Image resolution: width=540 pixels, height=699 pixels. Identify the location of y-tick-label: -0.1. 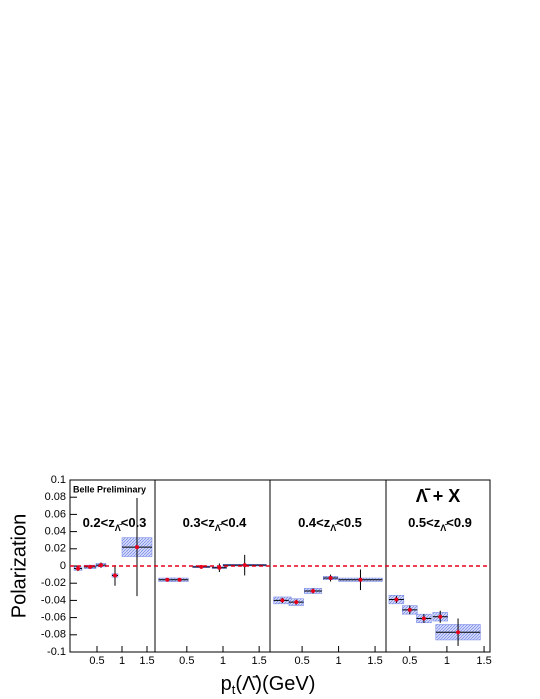
(56, 652).